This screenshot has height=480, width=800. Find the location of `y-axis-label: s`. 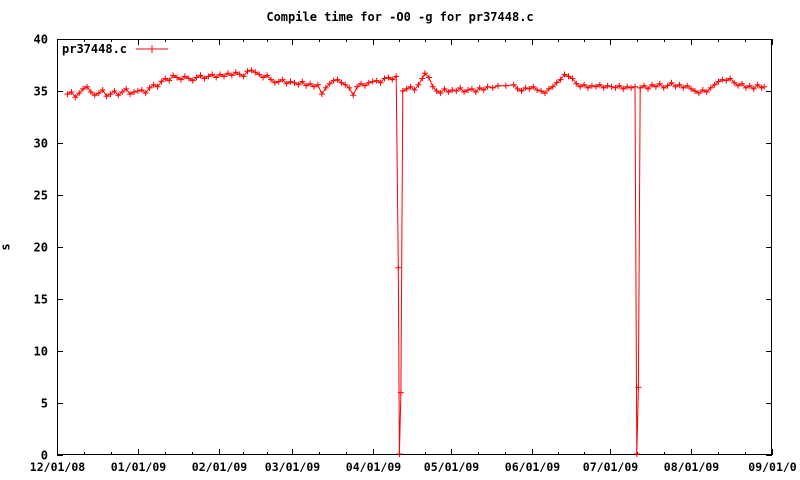

y-axis-label: s is located at coordinates (6, 247).